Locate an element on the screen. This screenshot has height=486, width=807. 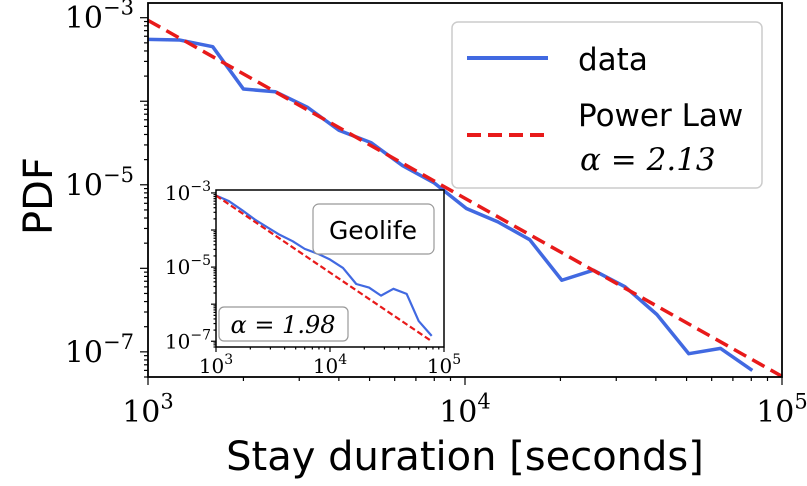
x-tick-label: 10⁵ is located at coordinates (781, 410).